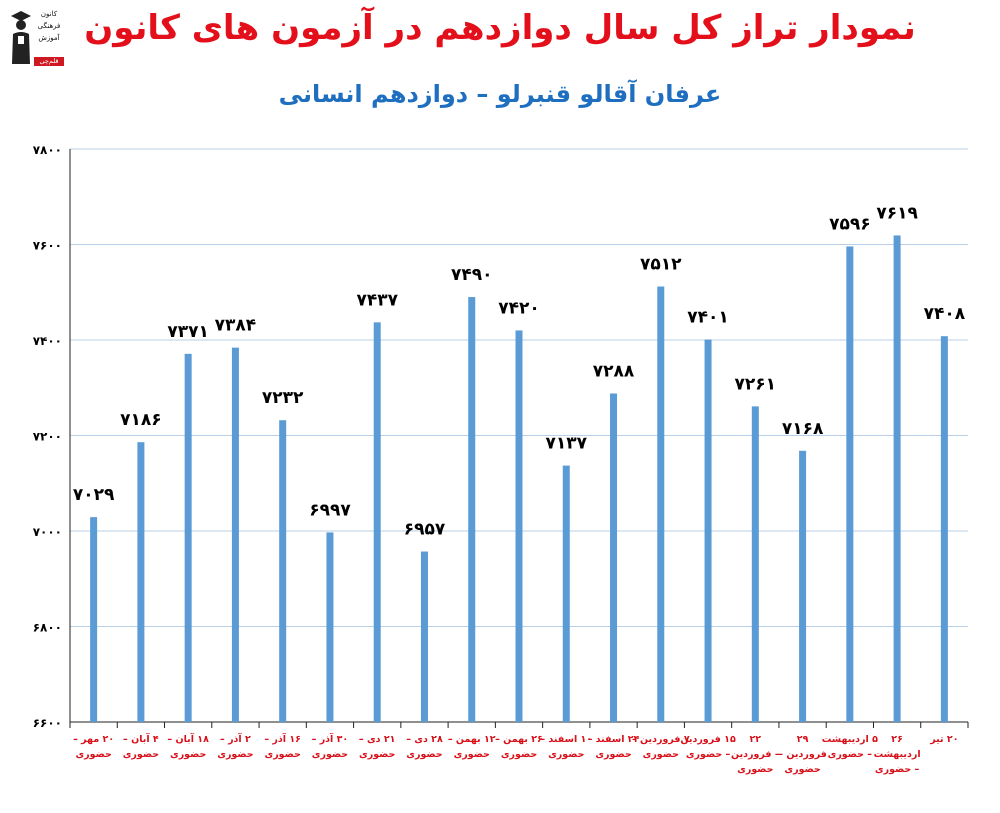 The height and width of the screenshot is (813, 1000). I want to click on x-tick-label-line: – فروردین, so click(755, 754).